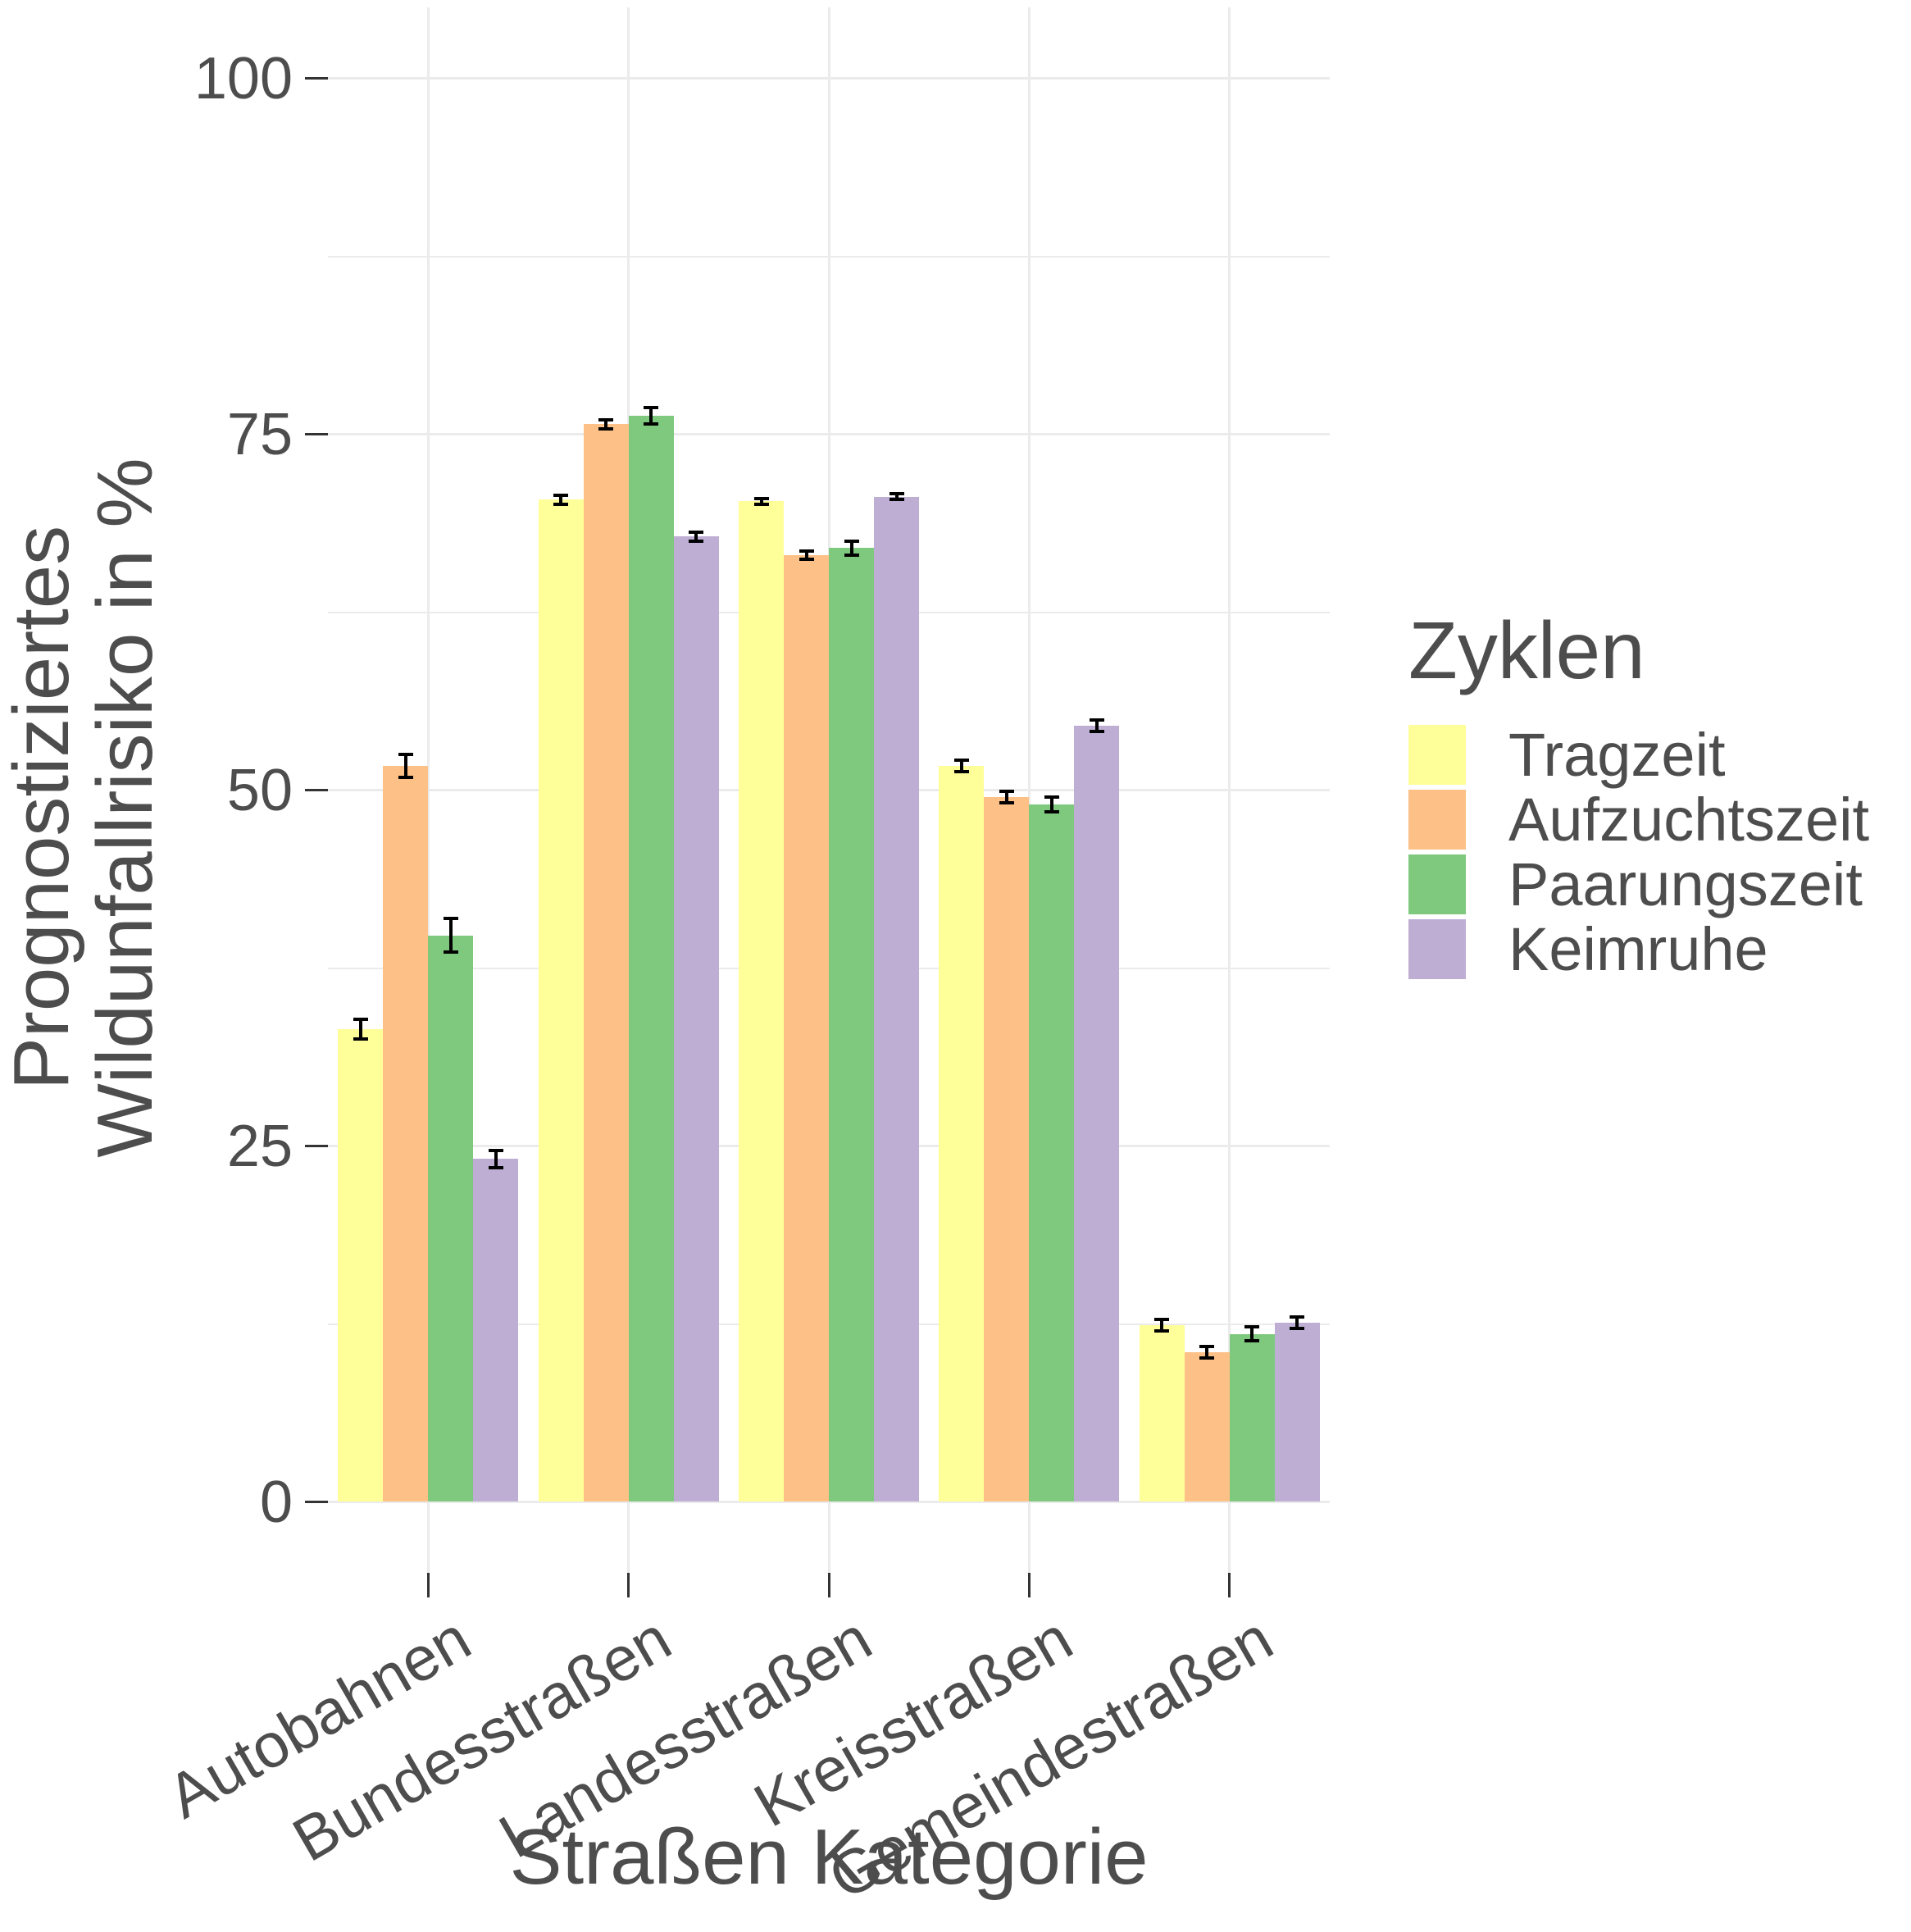  Describe the element at coordinates (561, 1000) in the screenshot. I see `bar-Bundesstraßen-Tragzeit` at that location.